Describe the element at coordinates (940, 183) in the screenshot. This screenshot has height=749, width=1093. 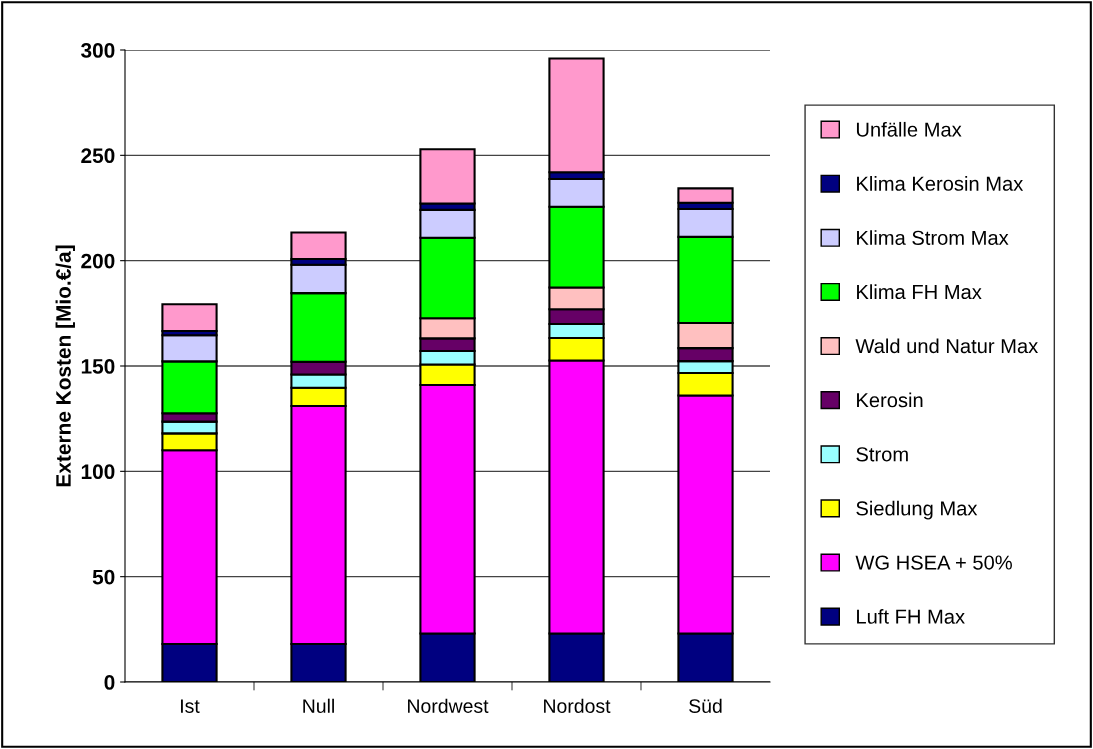
I see `legend-label: Klima Kerosin Max` at that location.